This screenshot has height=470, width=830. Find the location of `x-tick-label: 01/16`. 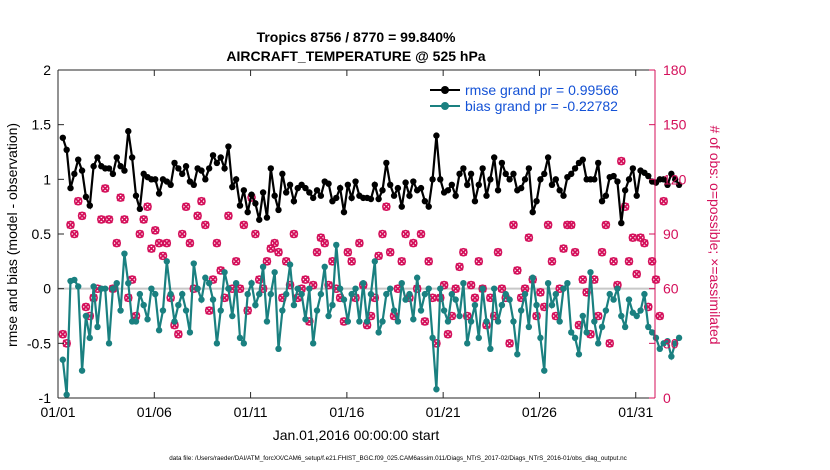

x-tick-label: 01/16 is located at coordinates (346, 412).